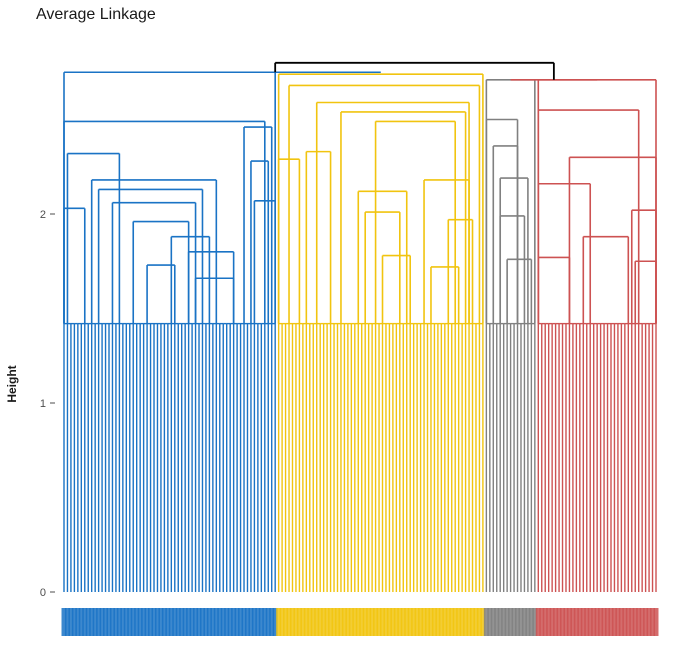 This screenshot has width=682, height=647. What do you see at coordinates (43, 404) in the screenshot?
I see `y-tick-label: 1` at bounding box center [43, 404].